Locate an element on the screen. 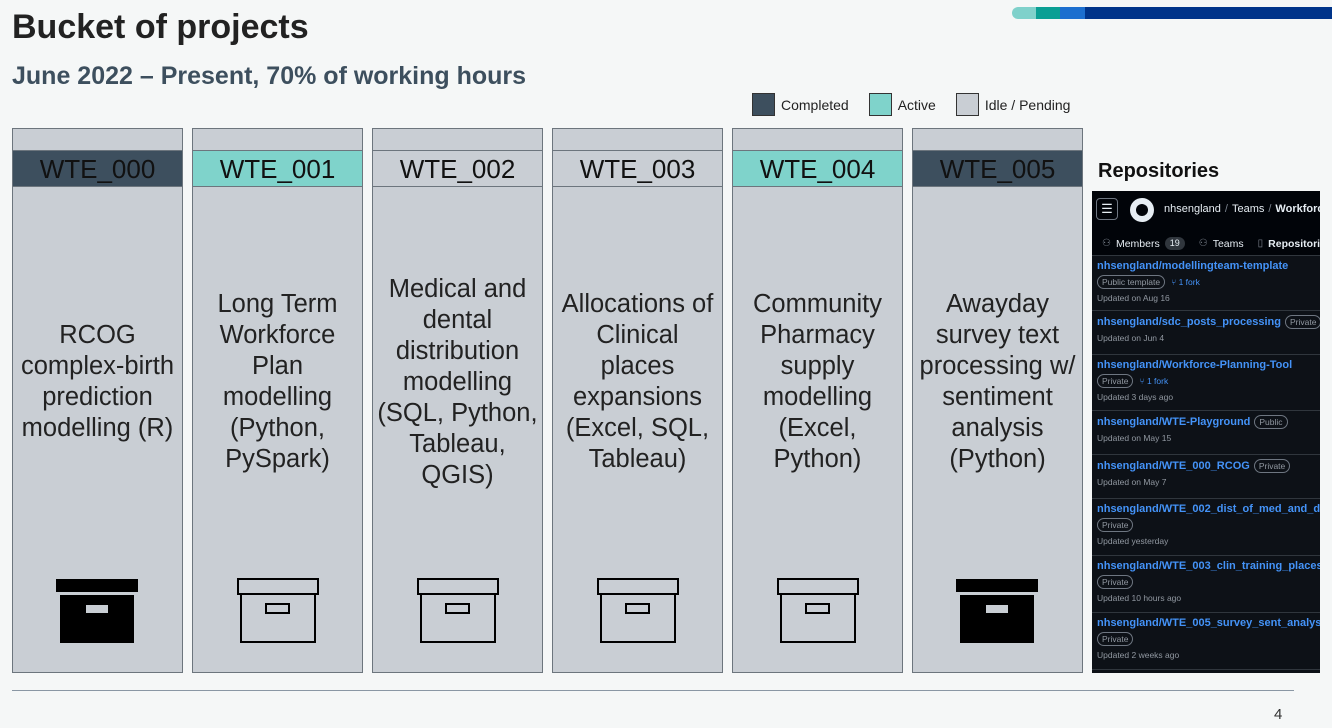 This screenshot has width=1332, height=728. repository-link: nhsengland/sdc_posts_processing Private is located at coordinates (1208, 322).